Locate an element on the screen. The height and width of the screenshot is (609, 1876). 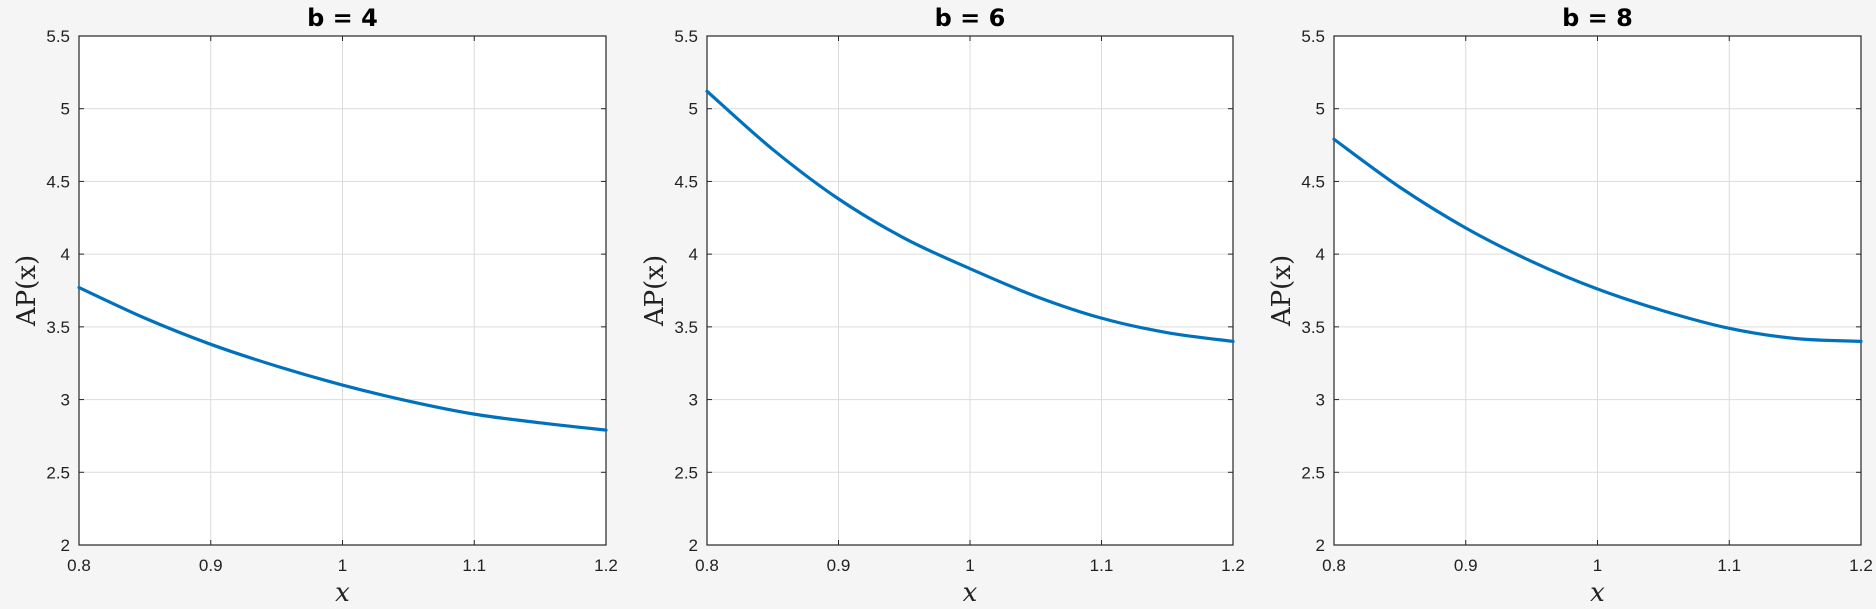
chart-title: b = 8 is located at coordinates (1597, 18).